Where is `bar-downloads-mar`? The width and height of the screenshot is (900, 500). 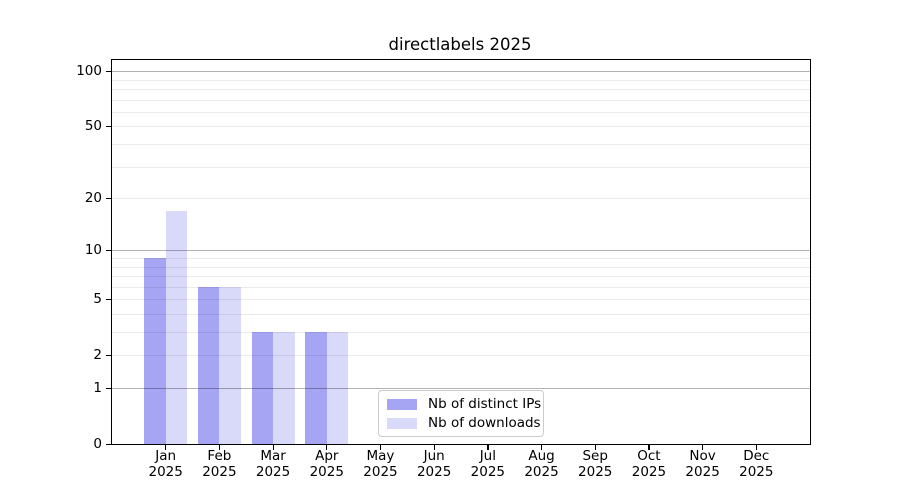 bar-downloads-mar is located at coordinates (284, 388).